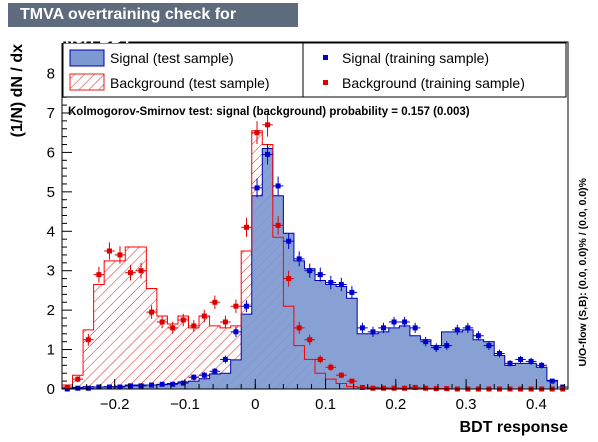 The height and width of the screenshot is (442, 598). What do you see at coordinates (51, 231) in the screenshot?
I see `y-tick-label: 4` at bounding box center [51, 231].